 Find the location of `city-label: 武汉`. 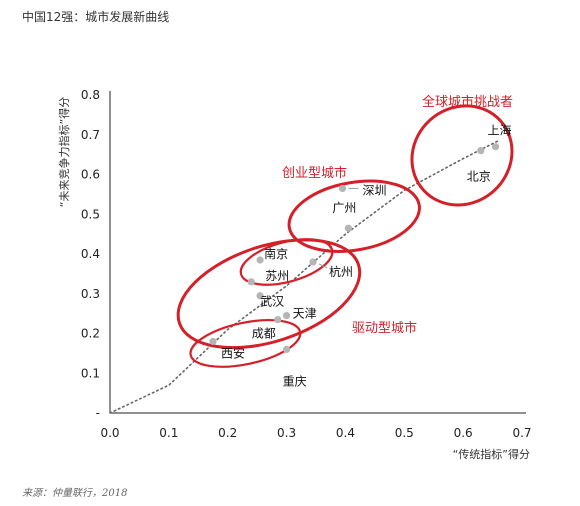

city-label: 武汉 is located at coordinates (272, 302).